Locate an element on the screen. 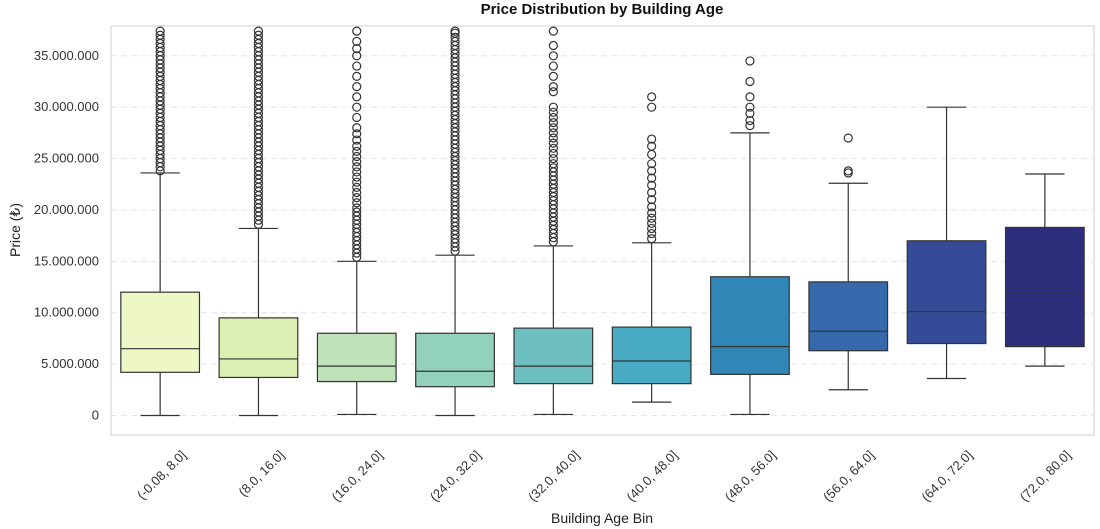 Image resolution: width=1100 pixels, height=529 pixels. x-tick-label: (48.0, 56.0] is located at coordinates (750, 475).